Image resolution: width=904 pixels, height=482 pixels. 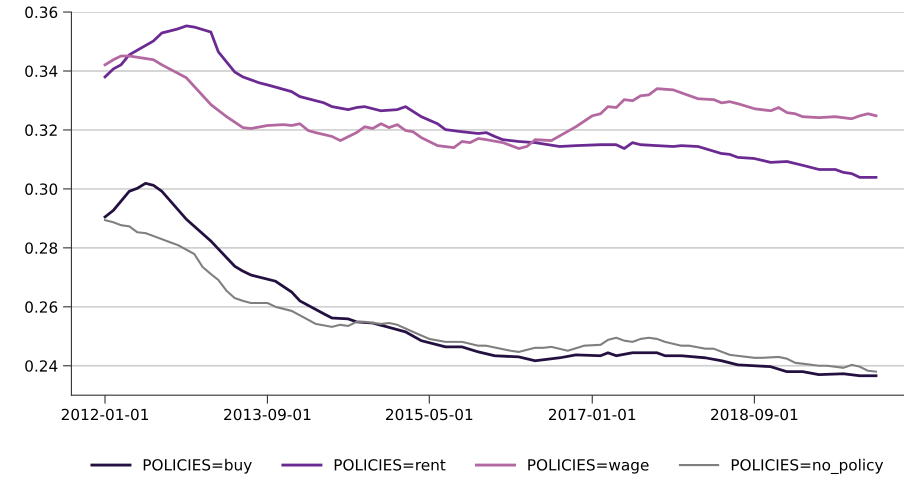 I want to click on y-tick-label: 0.36, so click(x=41, y=12).